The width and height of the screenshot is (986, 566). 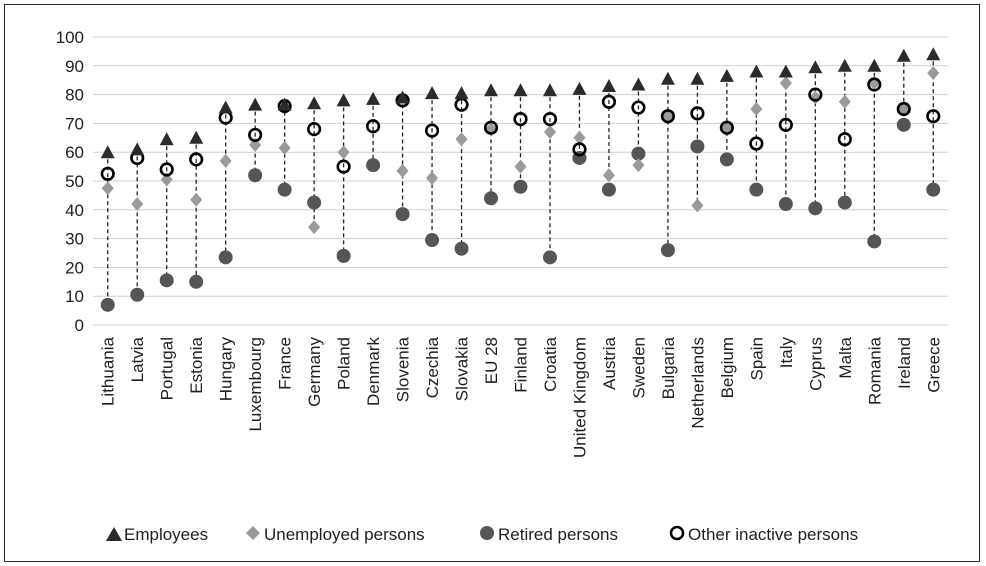 What do you see at coordinates (773, 534) in the screenshot?
I see `legend-label-inactive: Other inactive persons` at bounding box center [773, 534].